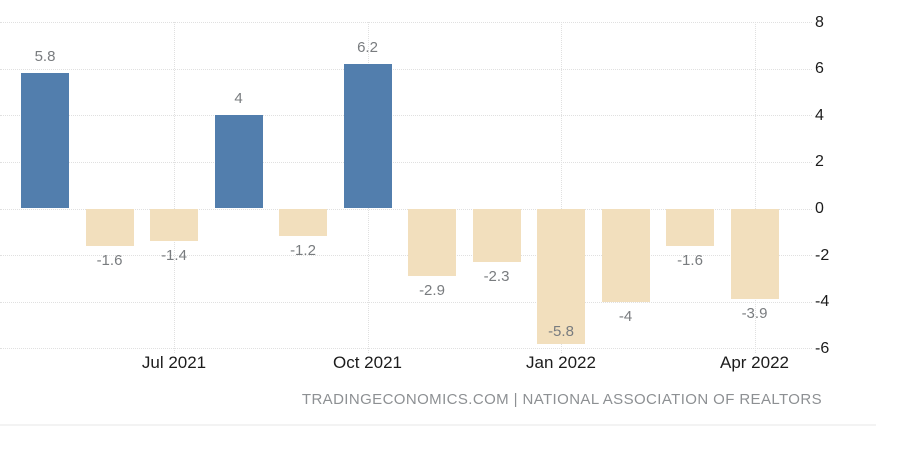 The width and height of the screenshot is (900, 465). I want to click on y-axis-tick-label: -4, so click(822, 302).